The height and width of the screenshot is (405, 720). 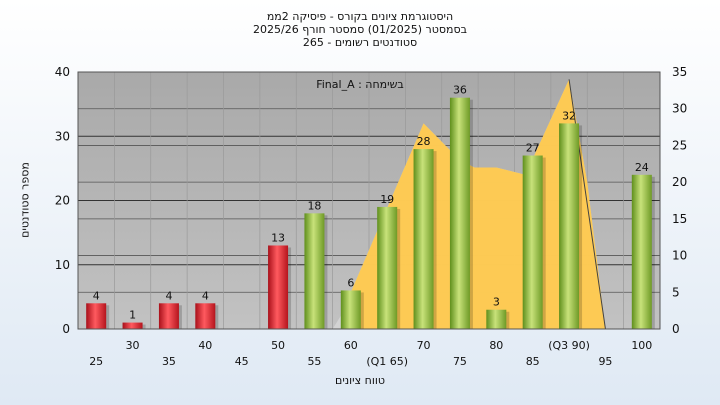 What do you see at coordinates (350, 282) in the screenshot?
I see `bar-value-label: 6` at bounding box center [350, 282].